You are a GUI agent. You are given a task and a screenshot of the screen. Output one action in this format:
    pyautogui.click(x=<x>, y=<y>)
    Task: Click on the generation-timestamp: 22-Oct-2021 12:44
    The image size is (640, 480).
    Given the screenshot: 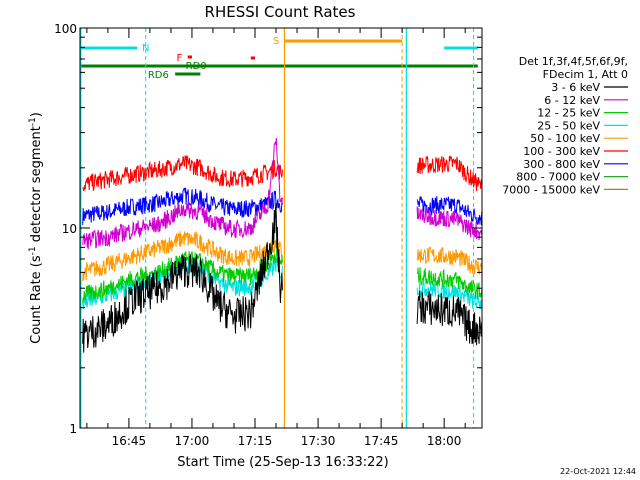 What is the action you would take?
    pyautogui.click(x=598, y=471)
    